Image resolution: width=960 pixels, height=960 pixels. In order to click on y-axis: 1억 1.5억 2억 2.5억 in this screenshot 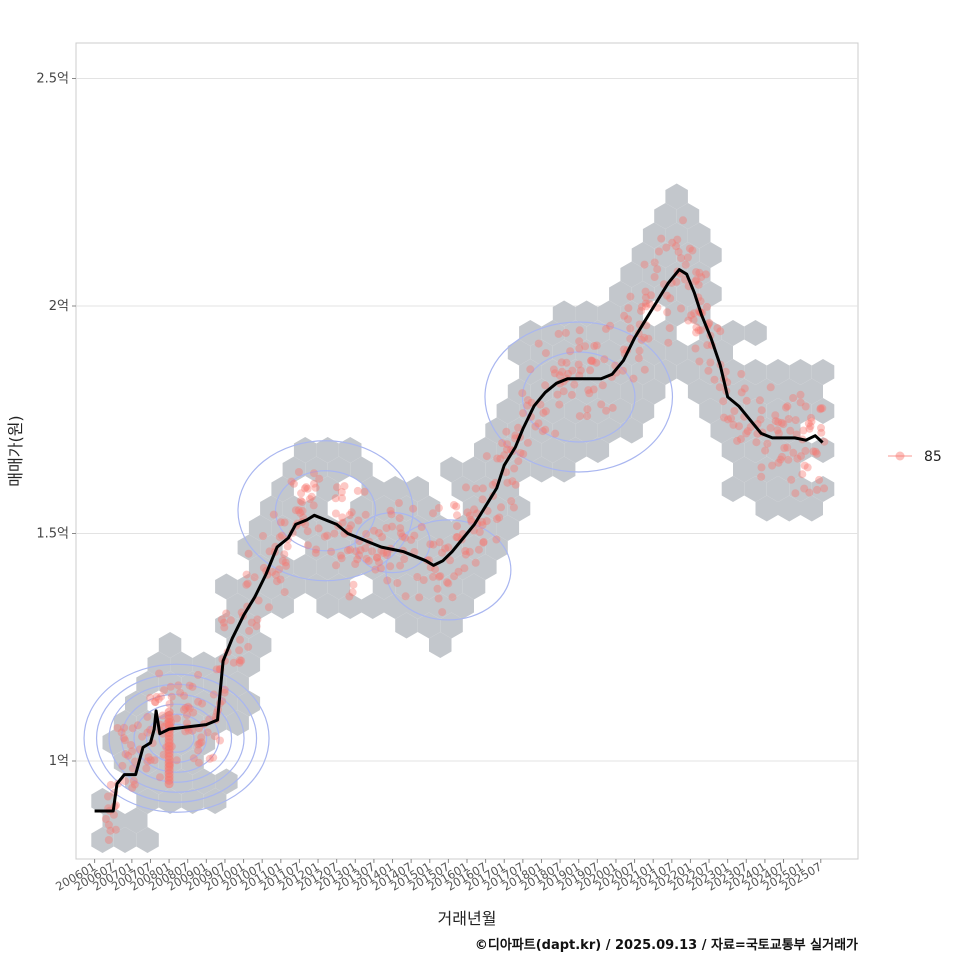, I will do `click(56, 420)`.